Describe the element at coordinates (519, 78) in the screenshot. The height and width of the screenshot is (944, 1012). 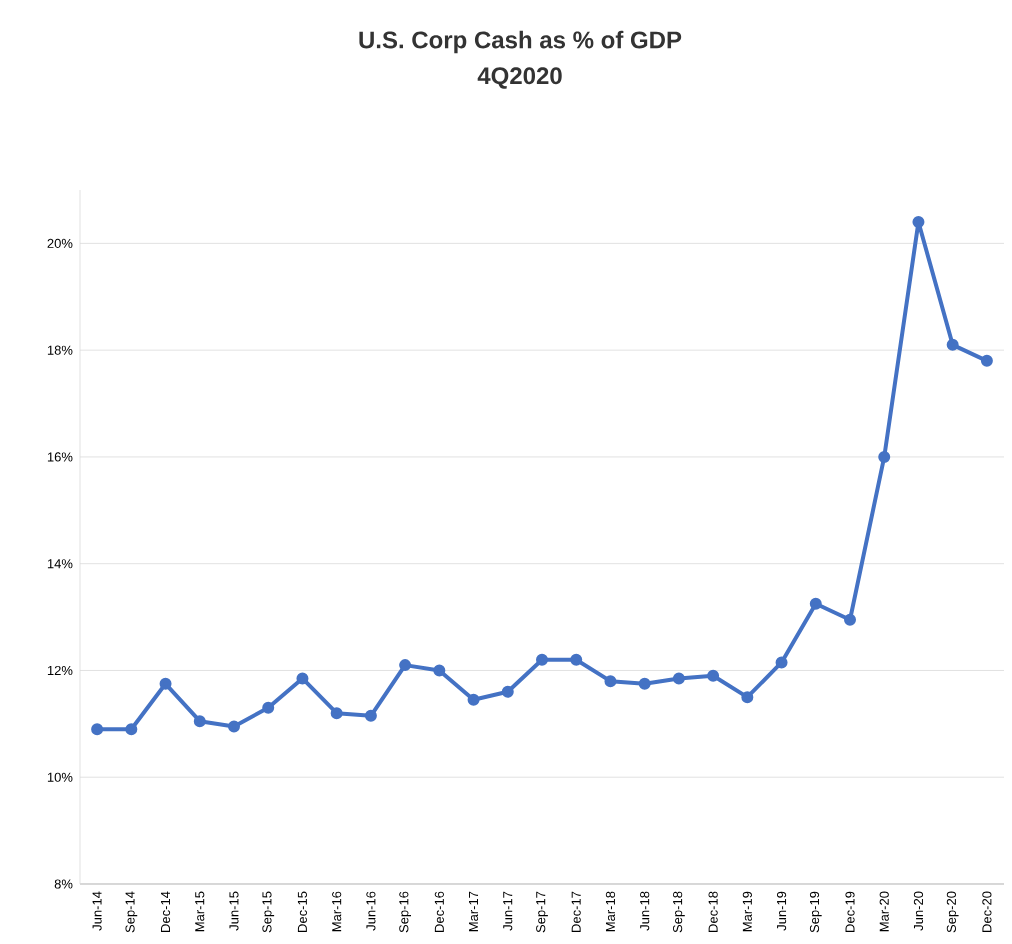
I see `chart-subtitle: 4Q2020` at that location.